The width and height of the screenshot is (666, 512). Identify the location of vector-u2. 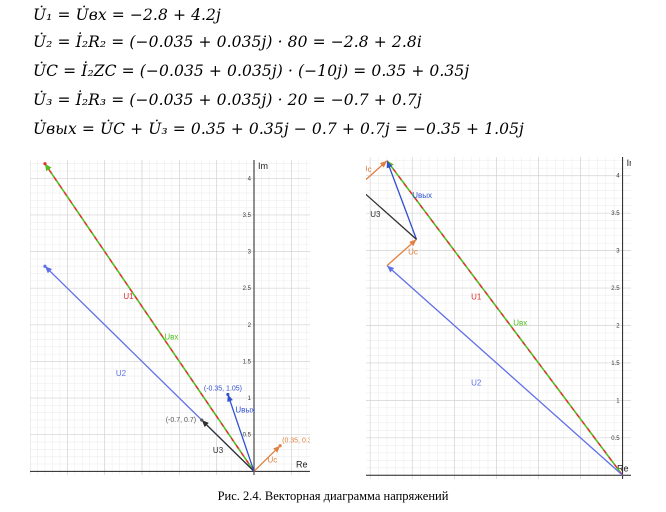
(505, 370).